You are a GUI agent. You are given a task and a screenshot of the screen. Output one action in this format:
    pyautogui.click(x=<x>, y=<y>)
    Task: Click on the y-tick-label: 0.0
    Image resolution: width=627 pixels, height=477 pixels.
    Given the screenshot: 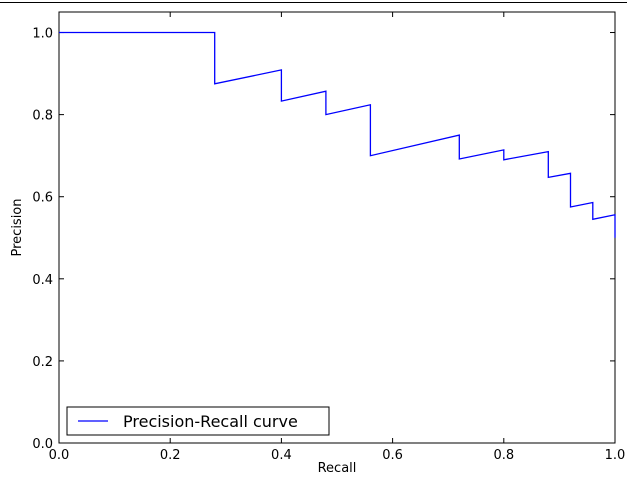 What is the action you would take?
    pyautogui.click(x=42, y=444)
    